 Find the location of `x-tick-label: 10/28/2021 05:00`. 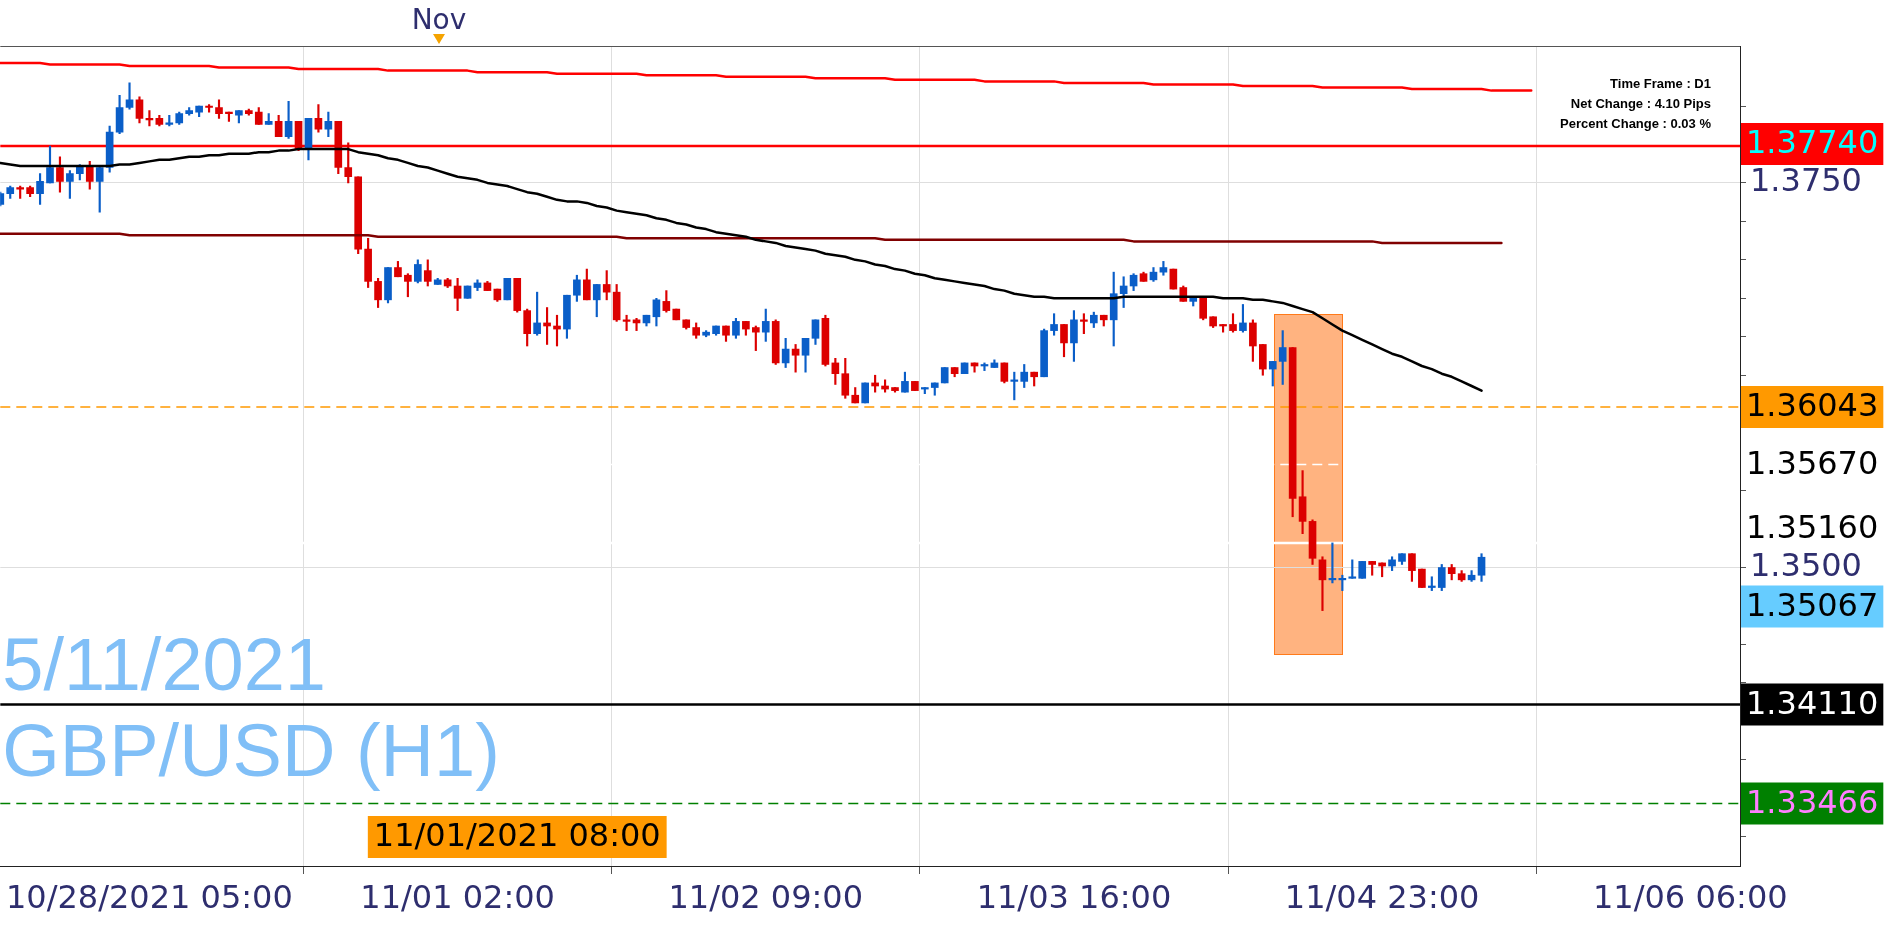

x-tick-label: 10/28/2021 05:00 is located at coordinates (149, 896).